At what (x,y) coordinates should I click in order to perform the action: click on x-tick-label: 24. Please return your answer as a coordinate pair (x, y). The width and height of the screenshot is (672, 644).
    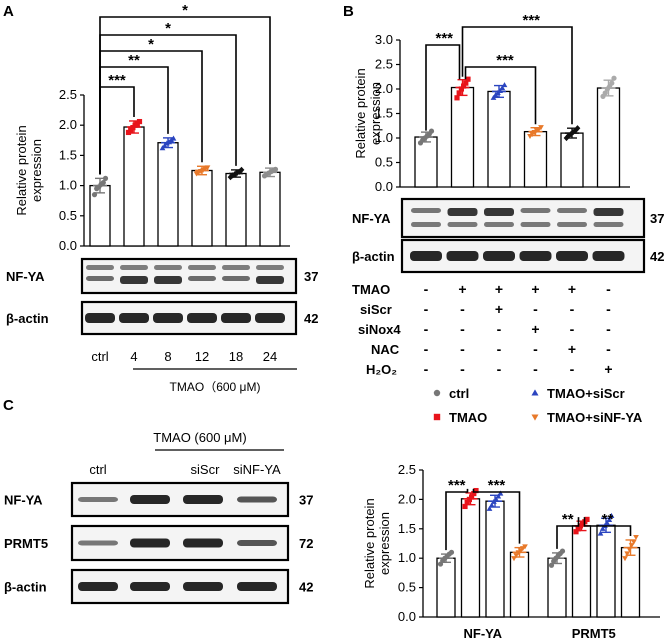
    Looking at the image, I should click on (270, 356).